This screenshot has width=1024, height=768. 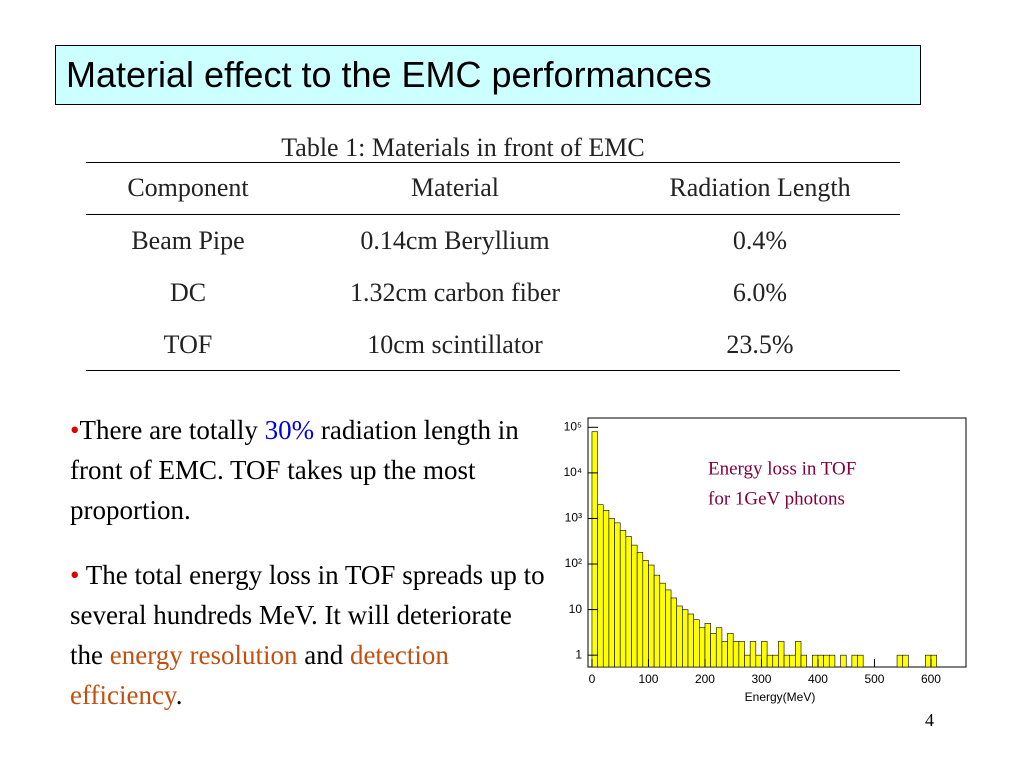 I want to click on page-number: 4, so click(x=929, y=720).